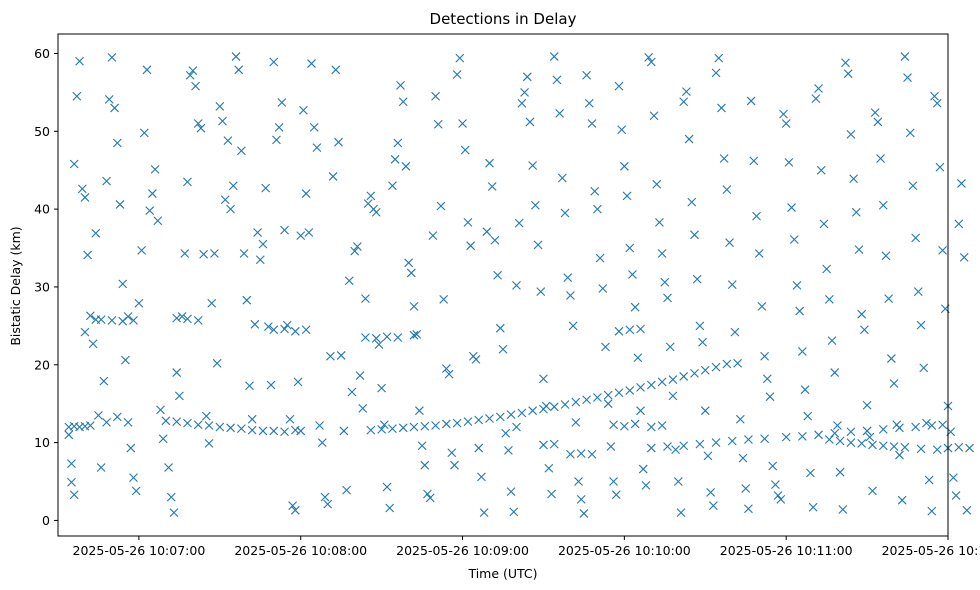 The width and height of the screenshot is (980, 590). I want to click on y-tick-label: 20, so click(42, 364).